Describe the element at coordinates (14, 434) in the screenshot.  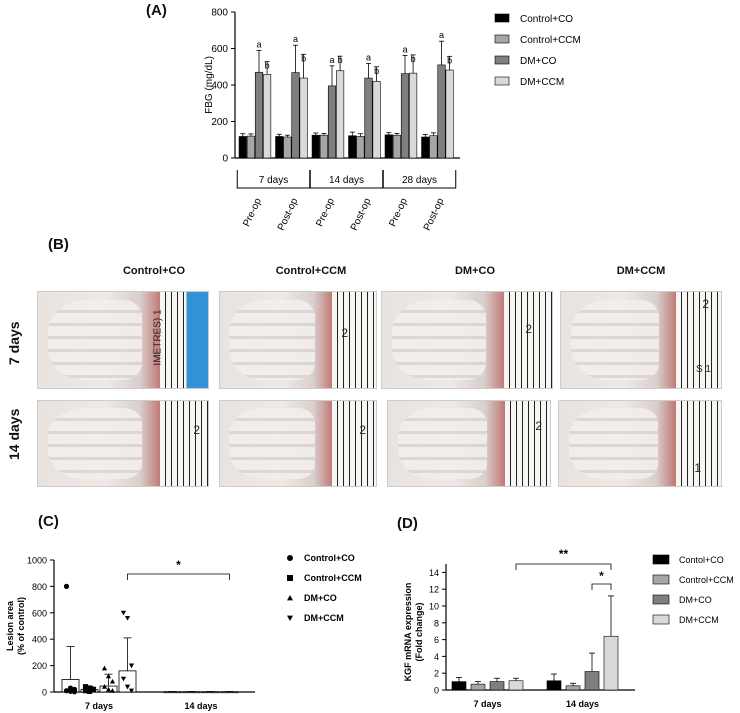
I see `row-header-14-days: 14 days` at that location.